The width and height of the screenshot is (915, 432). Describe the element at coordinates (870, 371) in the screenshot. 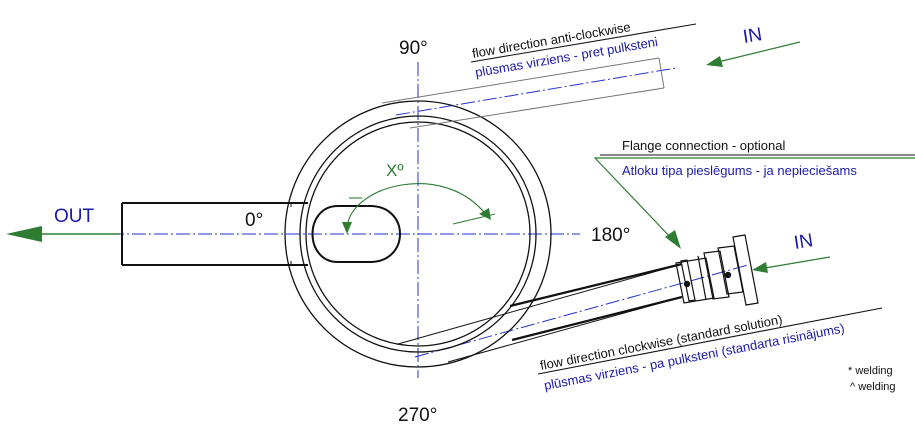

I see `note-welding-1: * welding` at that location.